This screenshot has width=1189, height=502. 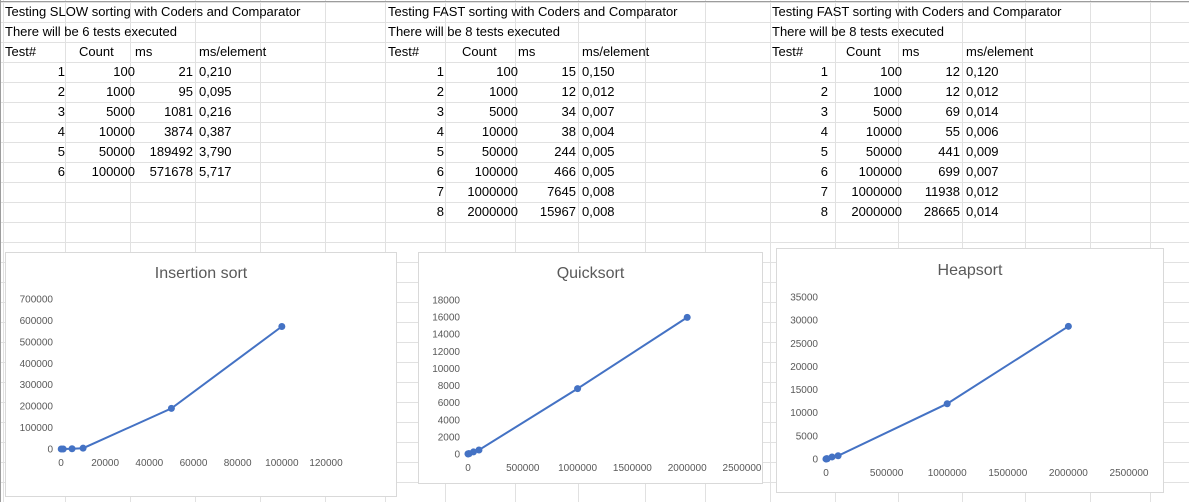 I want to click on table-cell: 5,717, so click(x=215, y=171).